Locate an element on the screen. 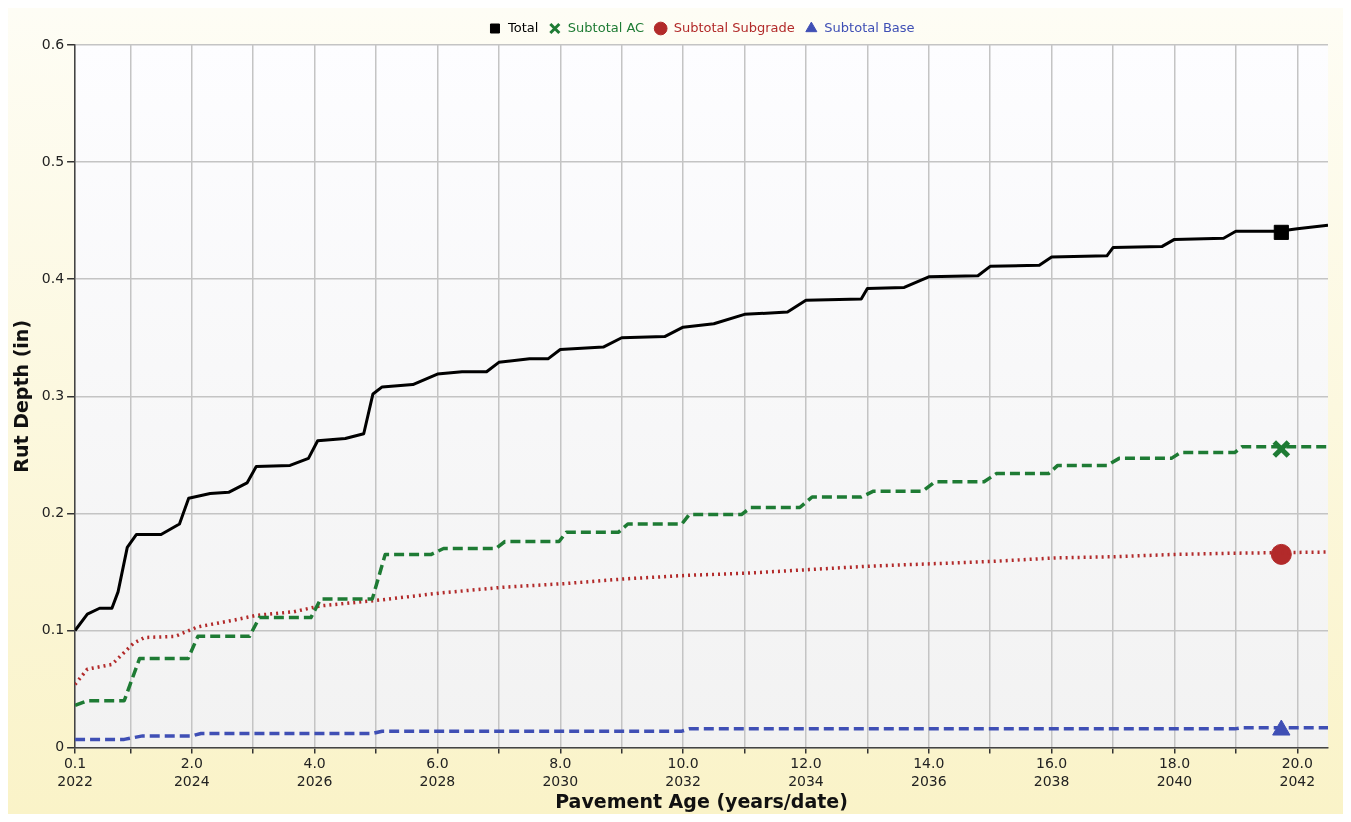 The image size is (1351, 822). x-tick-label: 6.0 is located at coordinates (437, 762).